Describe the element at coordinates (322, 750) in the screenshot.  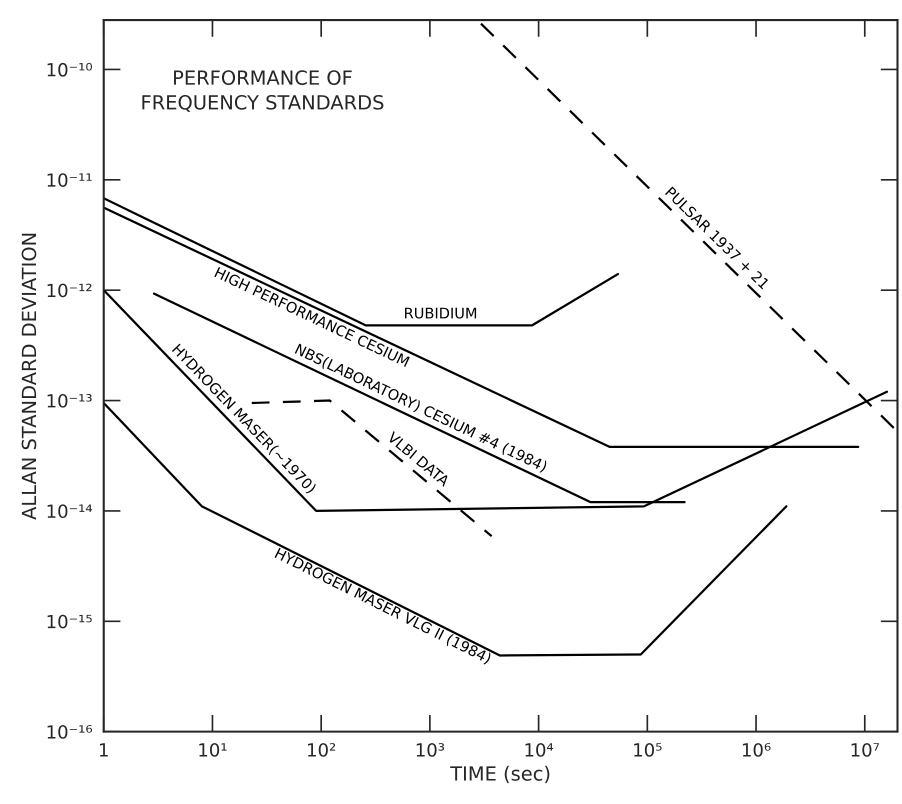
I see `x-tick-label: 10²` at that location.